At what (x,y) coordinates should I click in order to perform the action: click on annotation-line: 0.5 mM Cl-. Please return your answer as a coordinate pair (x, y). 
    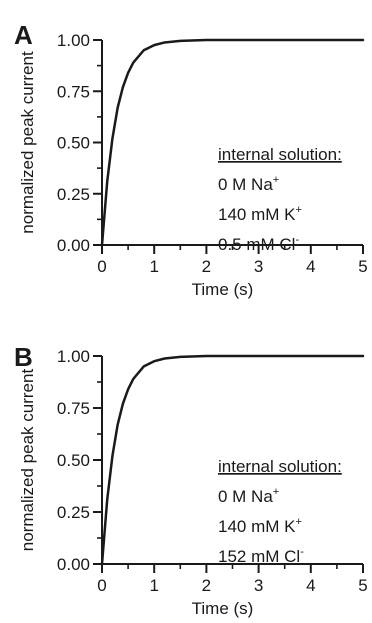
    Looking at the image, I should click on (258, 244).